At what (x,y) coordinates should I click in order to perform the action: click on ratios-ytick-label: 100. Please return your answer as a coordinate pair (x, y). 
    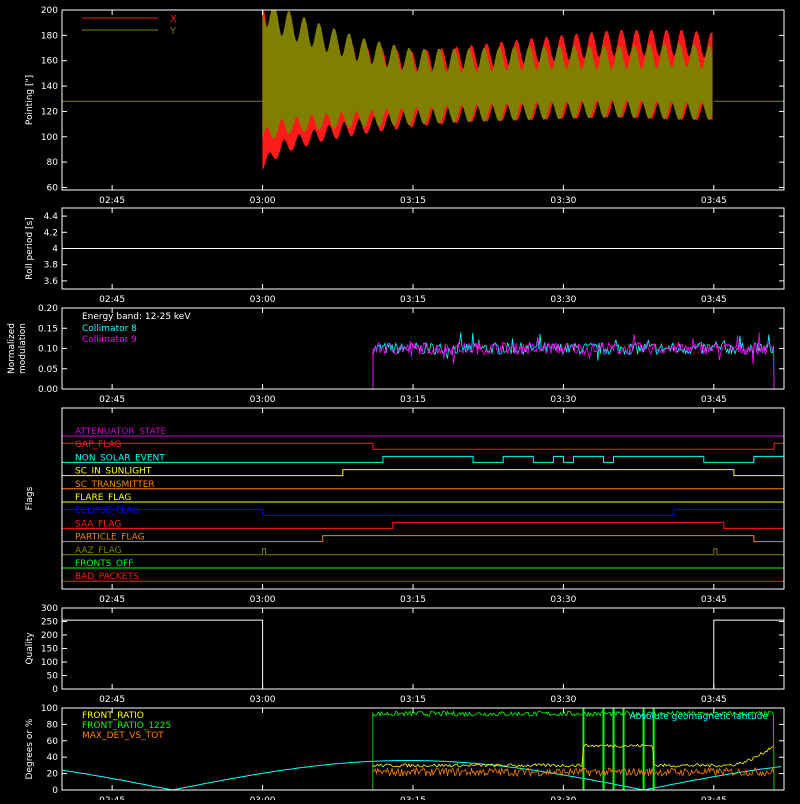
    Looking at the image, I should click on (49, 709).